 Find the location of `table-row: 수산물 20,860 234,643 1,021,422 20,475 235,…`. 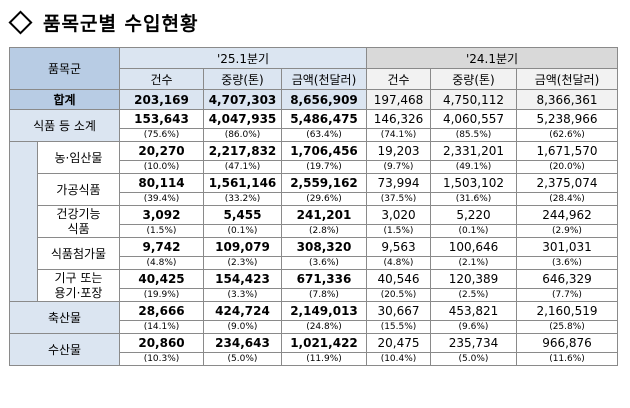

table-row: 수산물 20,860 234,643 1,021,422 20,475 235,… is located at coordinates (313, 349).